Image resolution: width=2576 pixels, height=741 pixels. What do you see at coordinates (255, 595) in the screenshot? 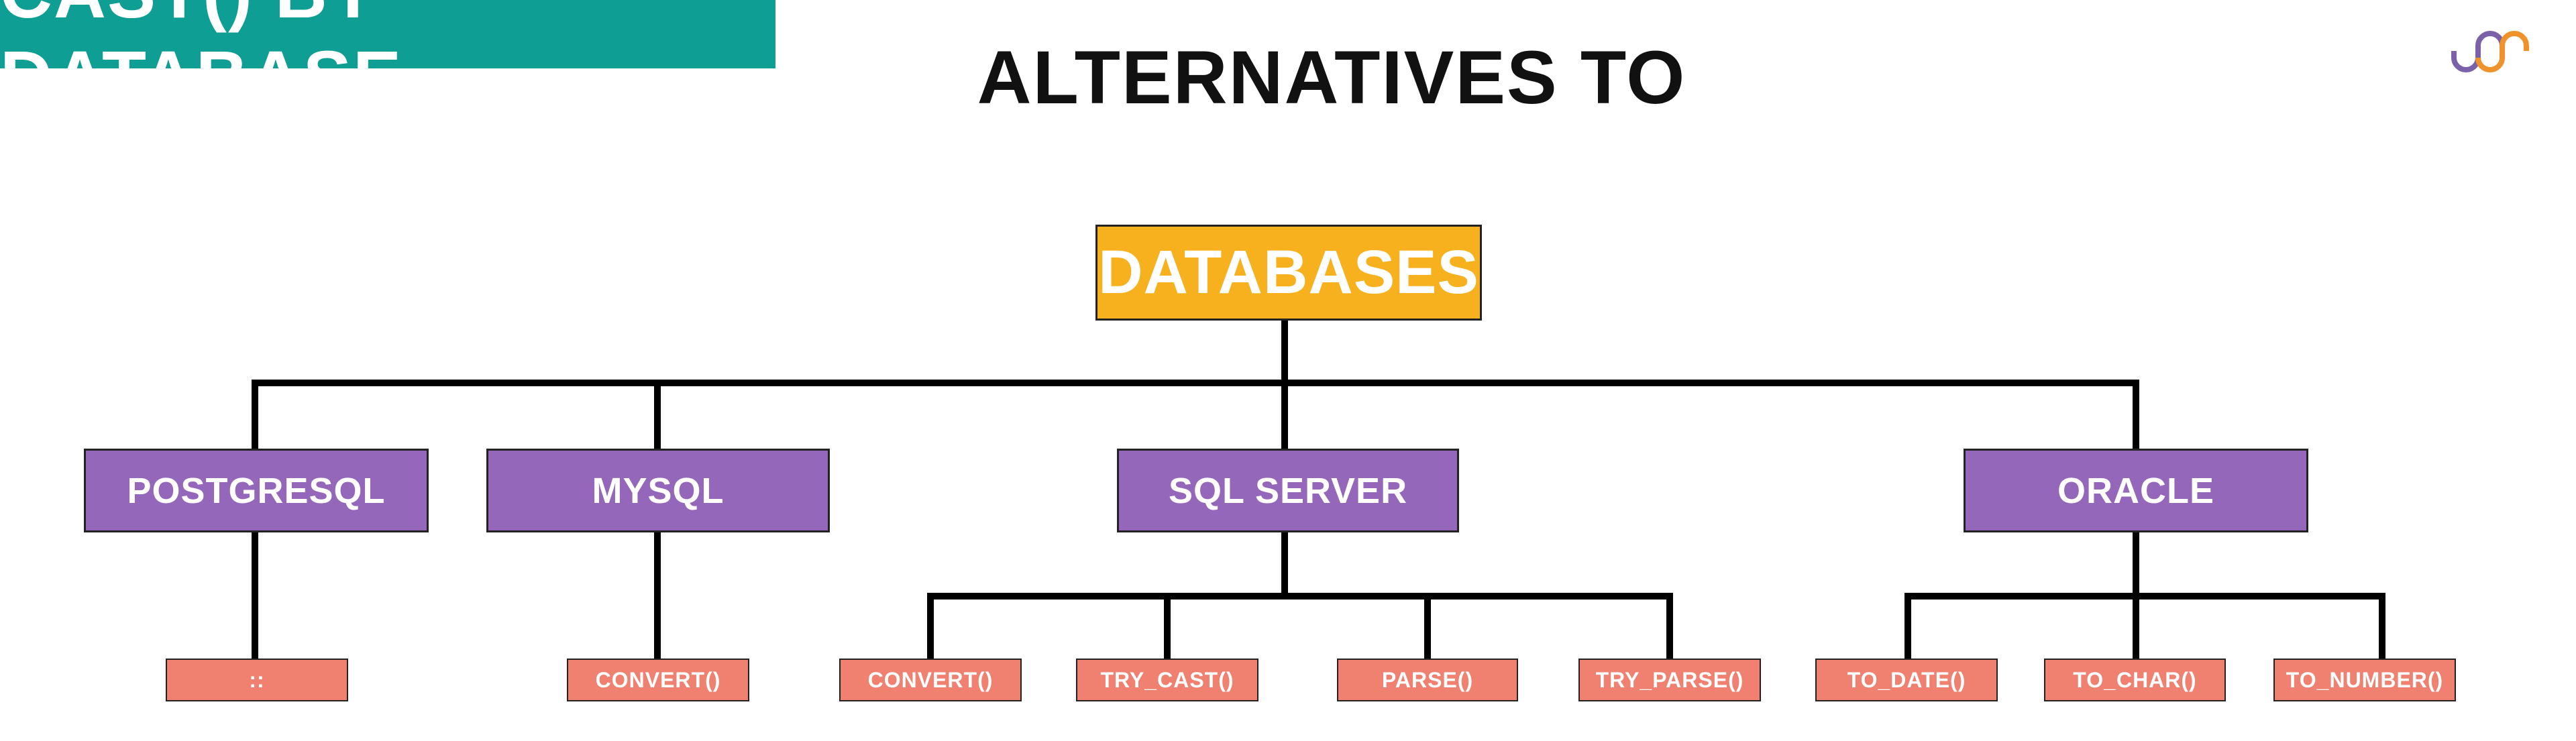
I see `connector-postgresql-down` at bounding box center [255, 595].